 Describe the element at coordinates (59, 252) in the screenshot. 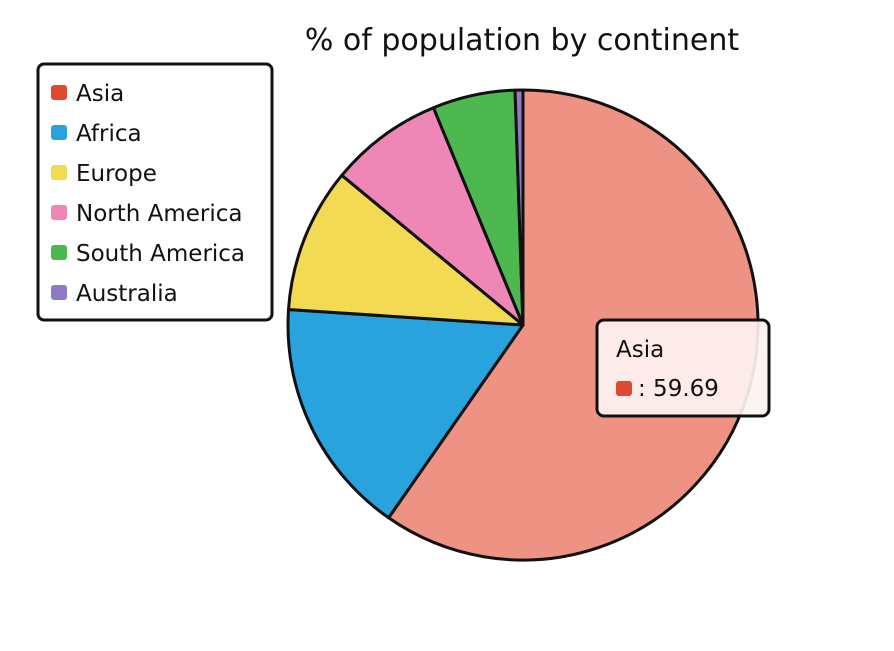

I see `legend-swatch-south-america` at that location.